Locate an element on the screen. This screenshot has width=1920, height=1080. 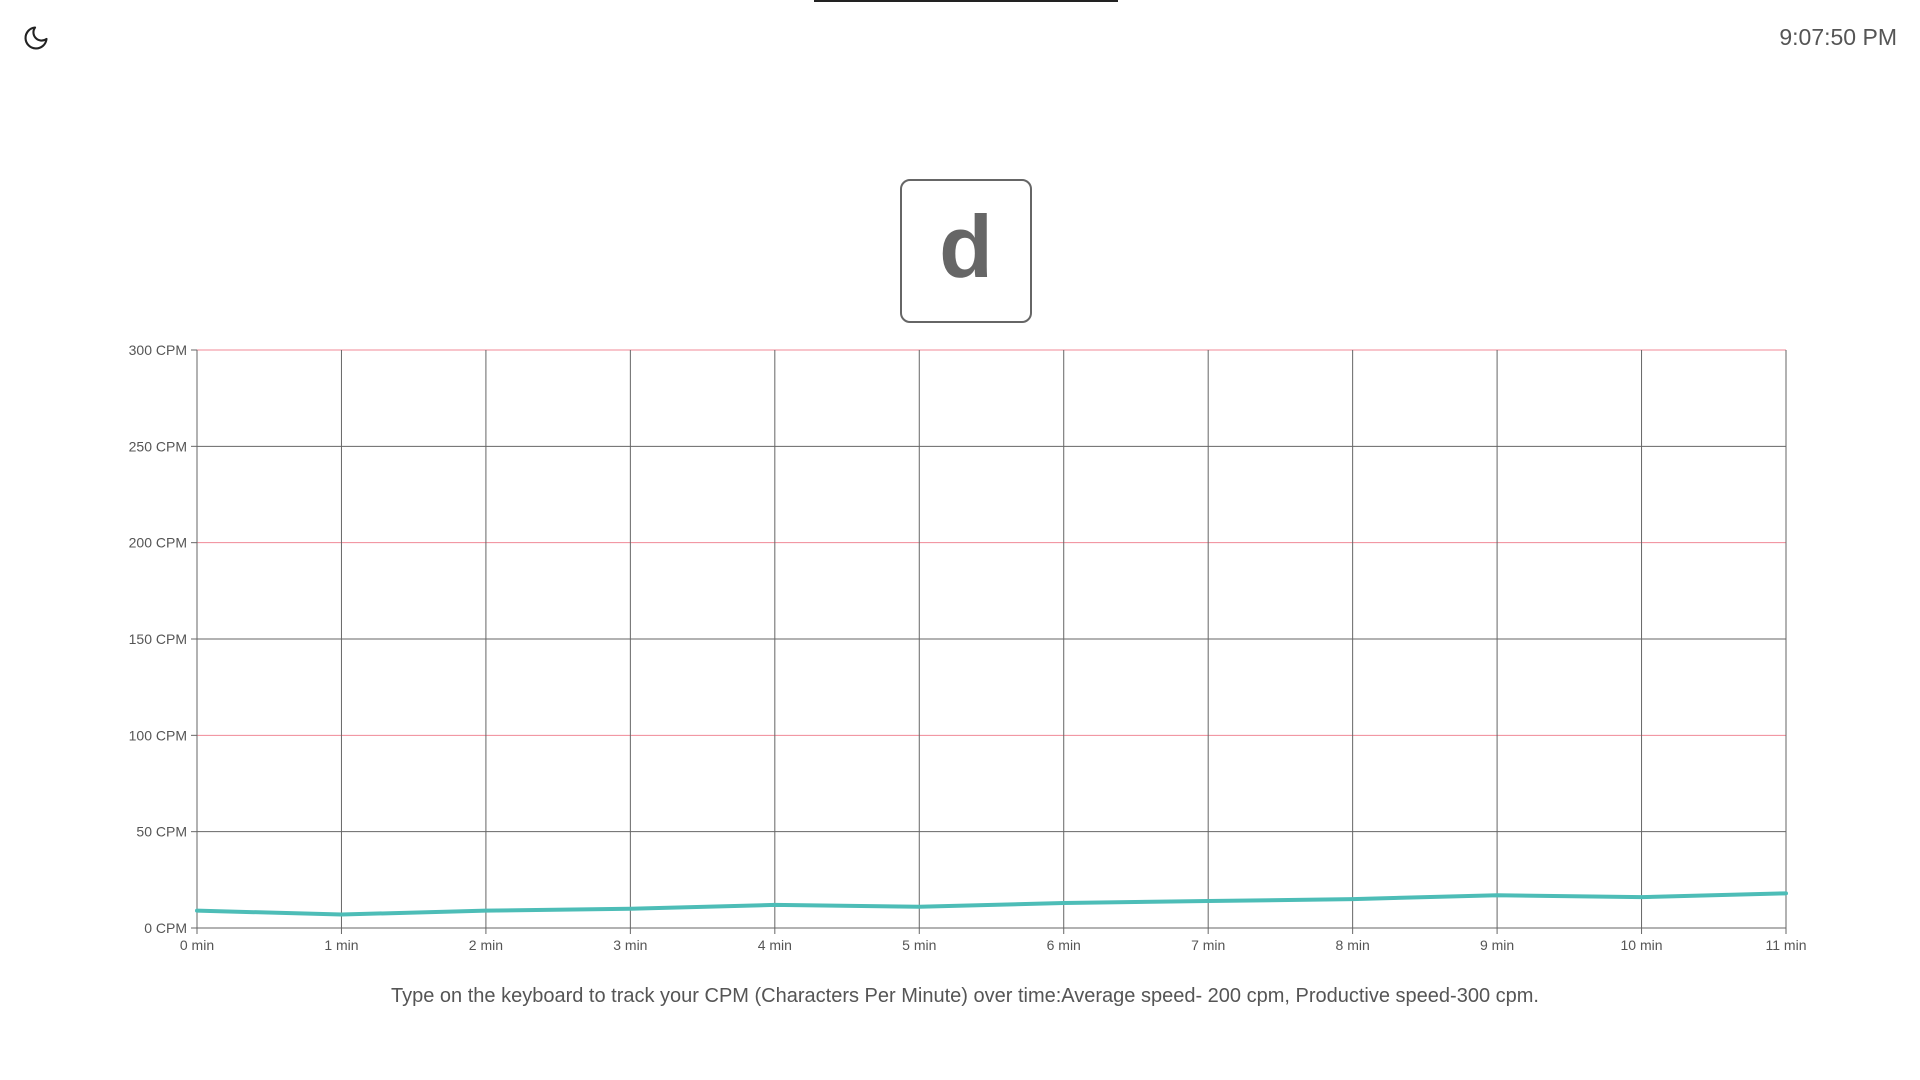
x-tick-label: 5 min is located at coordinates (919, 945).